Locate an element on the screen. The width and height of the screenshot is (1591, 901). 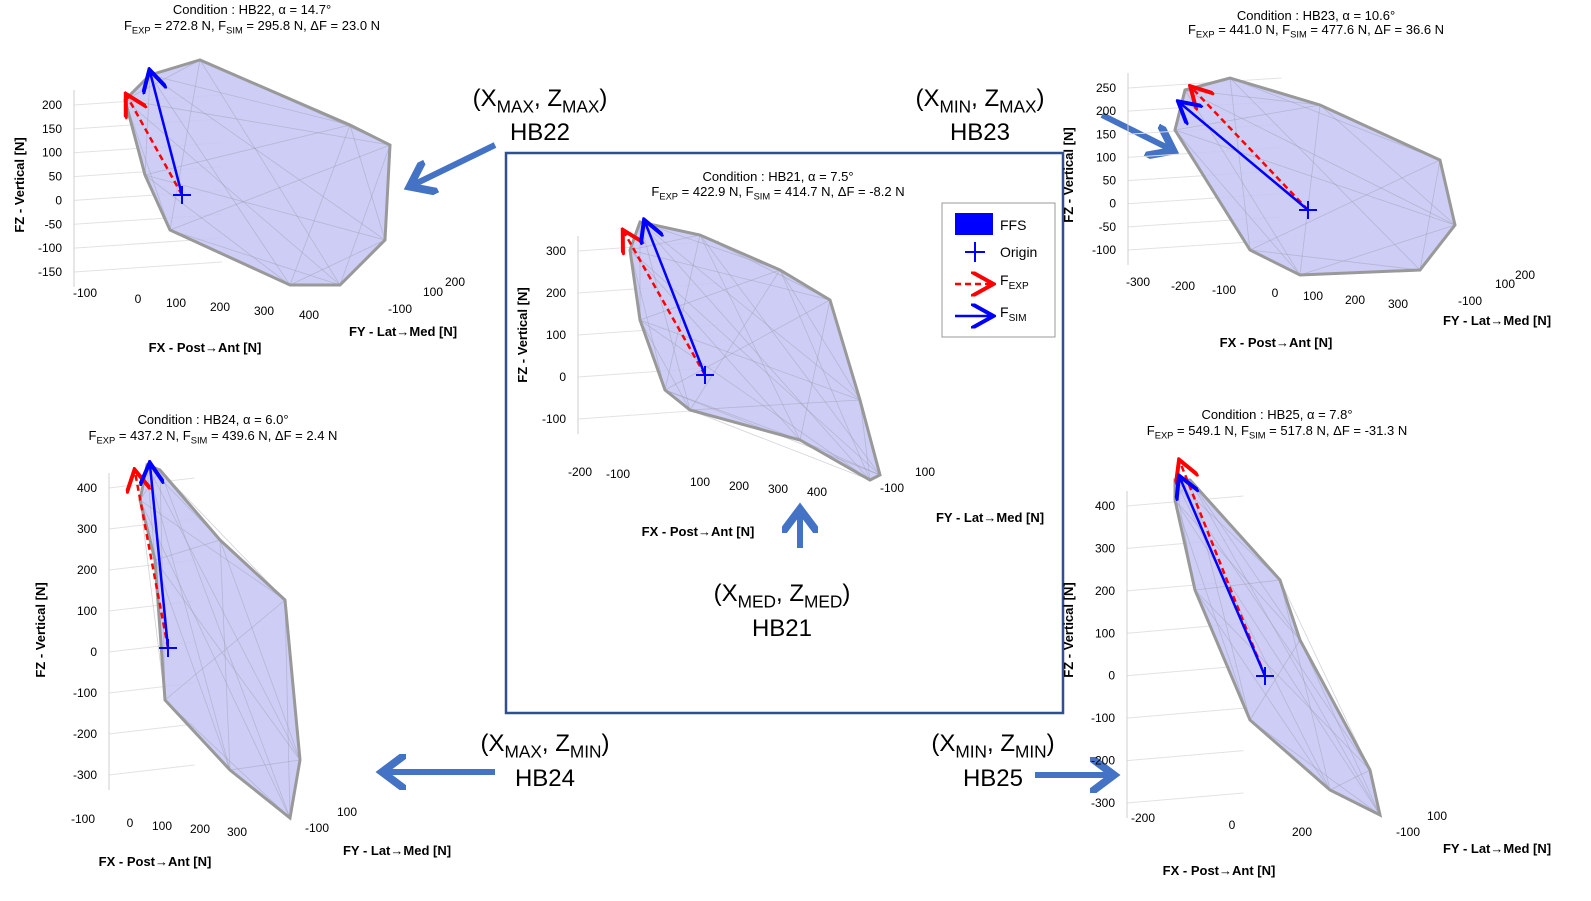
condition-title: Condition : HB24, α = 6.0° is located at coordinates (212, 419).